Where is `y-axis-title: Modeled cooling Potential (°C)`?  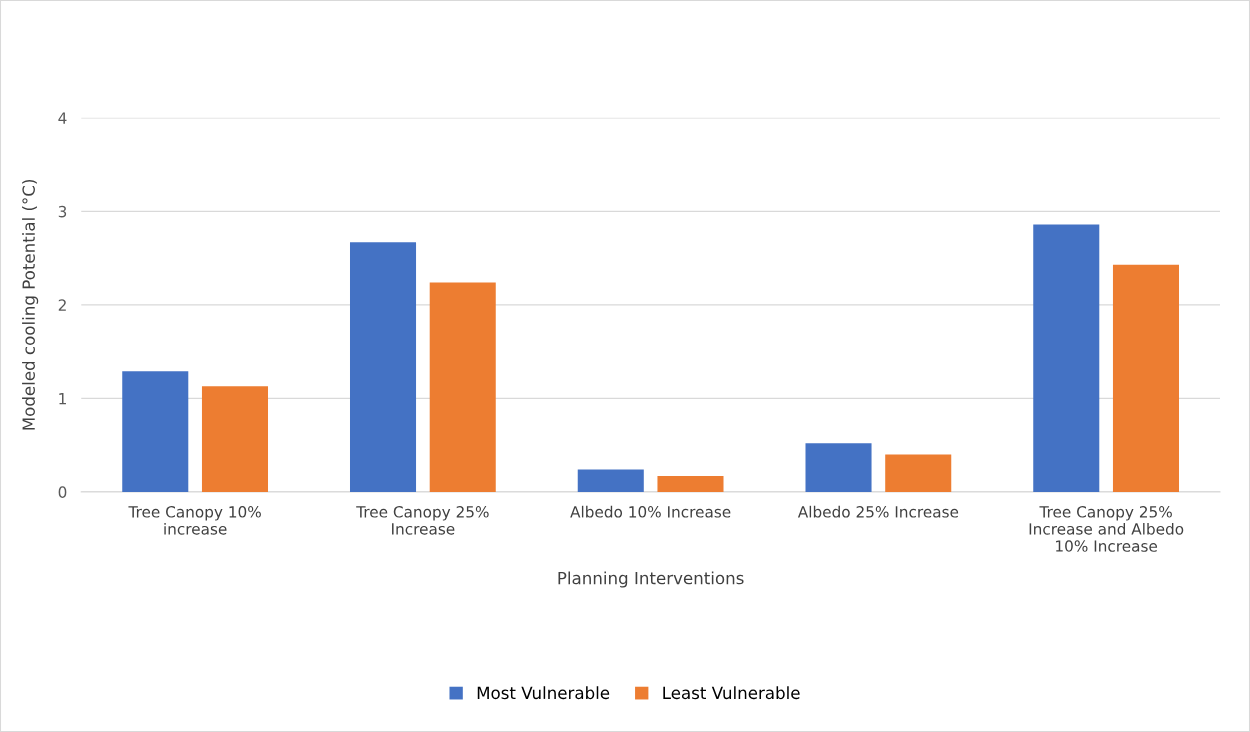
y-axis-title: Modeled cooling Potential (°C) is located at coordinates (30, 304).